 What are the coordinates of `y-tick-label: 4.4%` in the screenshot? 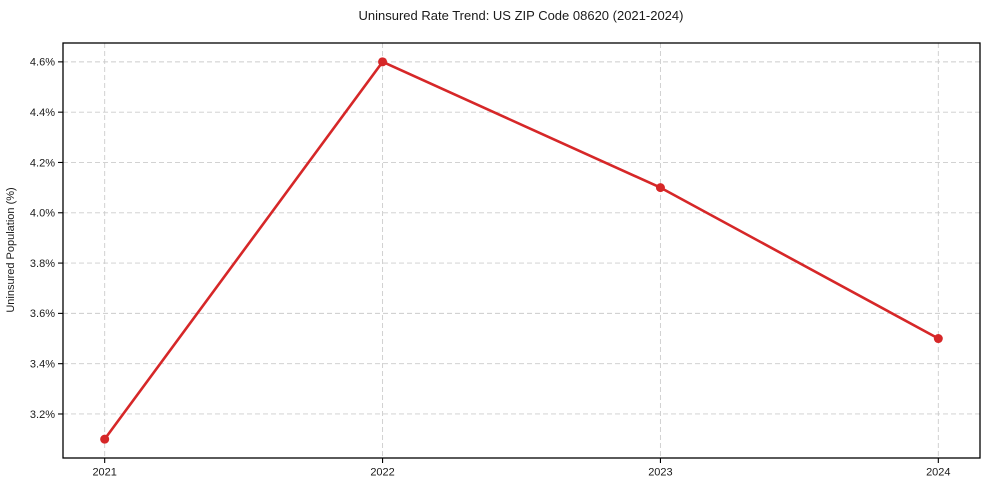 It's located at (42, 113).